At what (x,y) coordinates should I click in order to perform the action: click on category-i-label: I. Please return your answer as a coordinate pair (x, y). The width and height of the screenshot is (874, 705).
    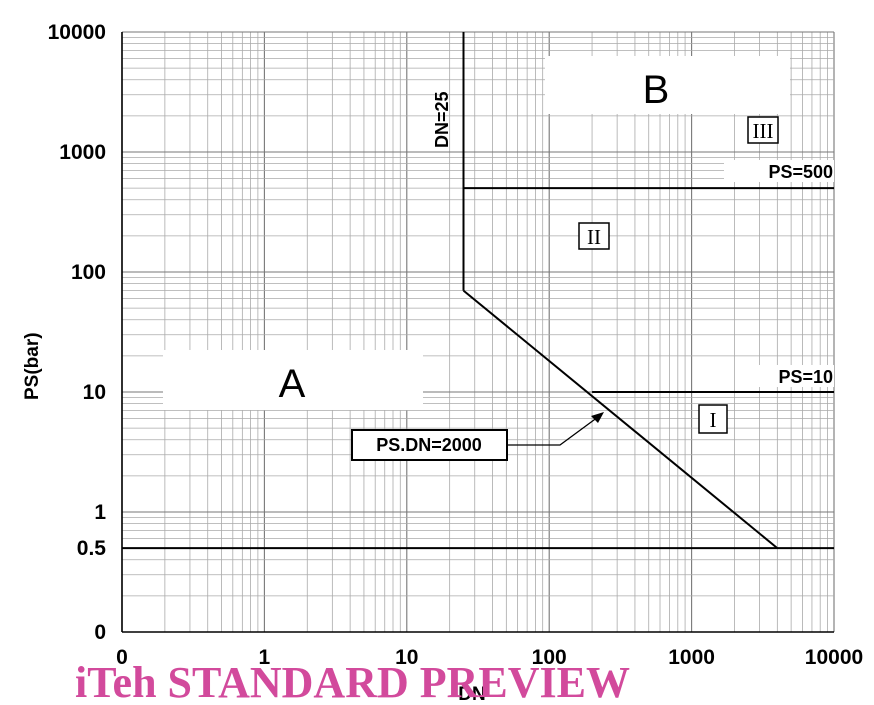
    Looking at the image, I should click on (713, 420).